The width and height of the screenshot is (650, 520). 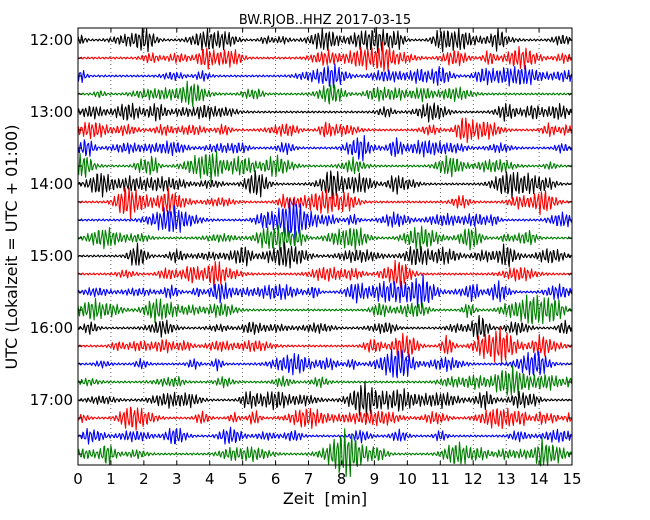 I want to click on y-tick-label: 12:00, so click(x=51, y=40).